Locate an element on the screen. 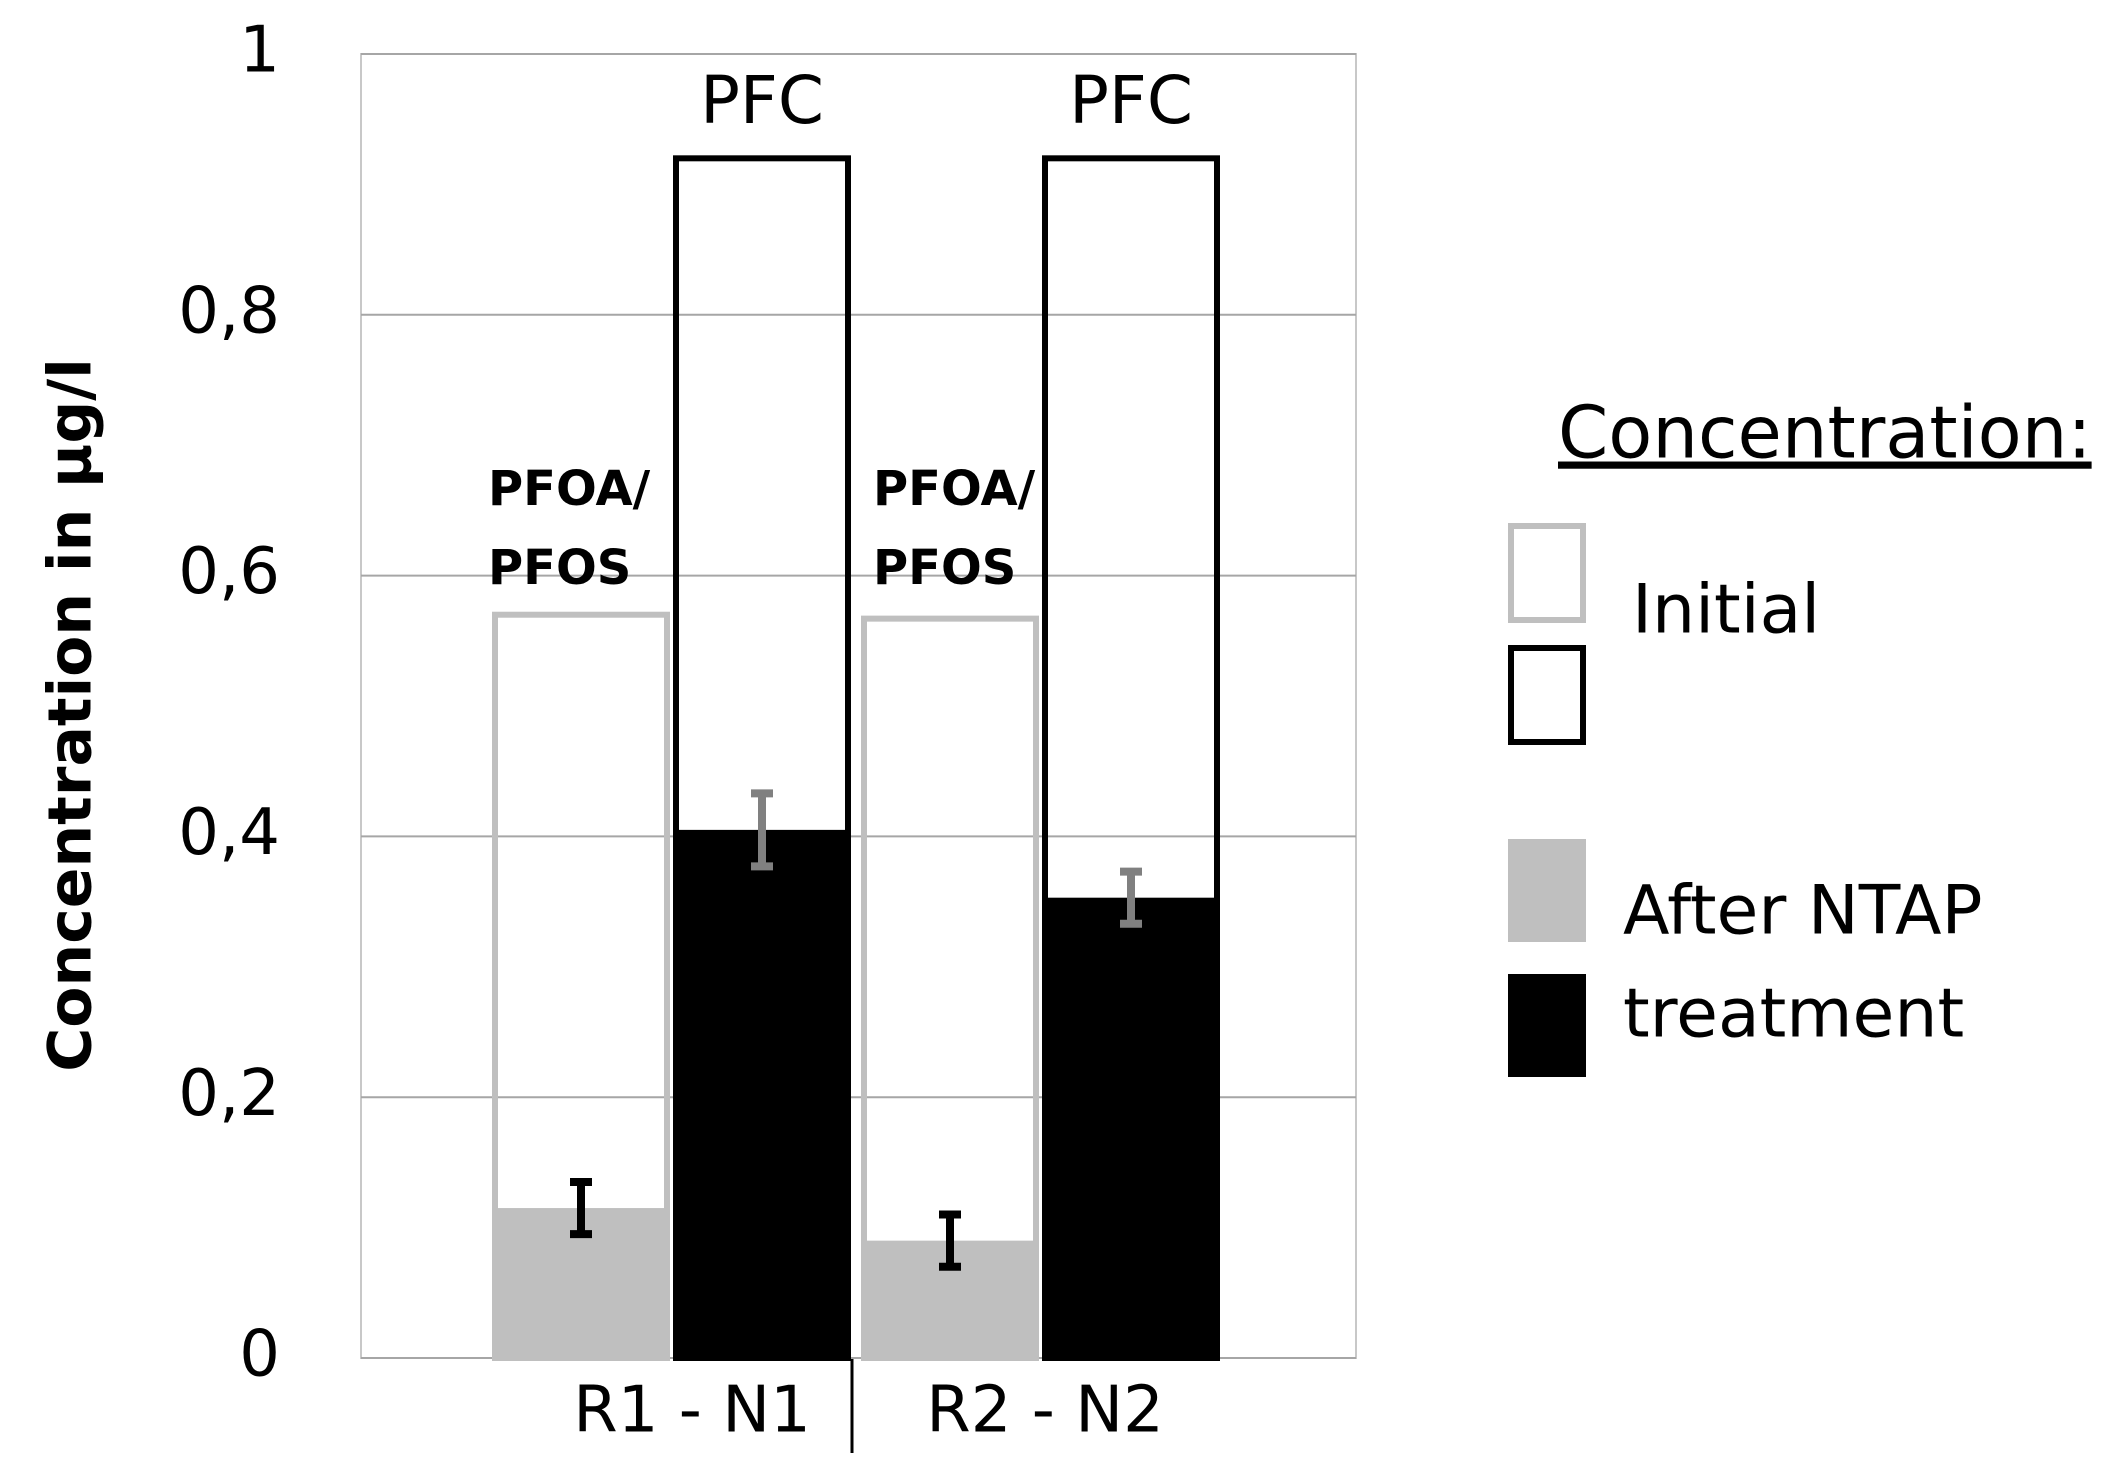  legend-title: Concentration: is located at coordinates (1825, 433).